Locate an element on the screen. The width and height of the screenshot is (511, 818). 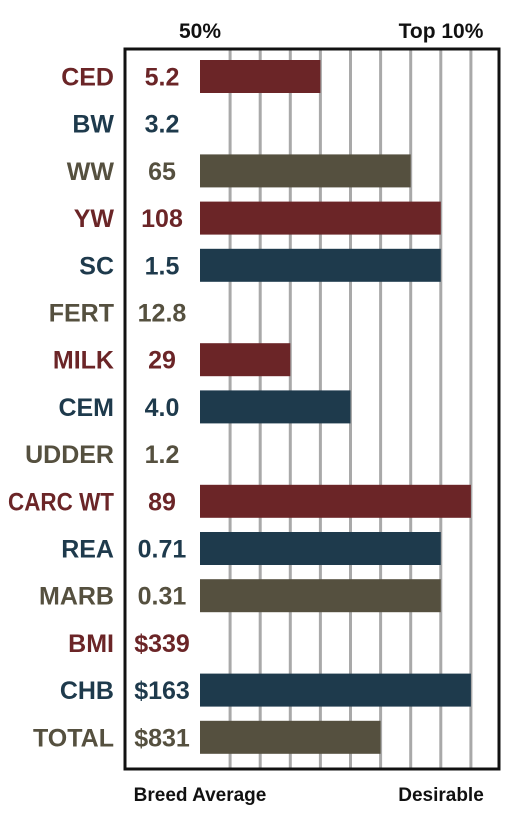
bar-ww is located at coordinates (305, 171).